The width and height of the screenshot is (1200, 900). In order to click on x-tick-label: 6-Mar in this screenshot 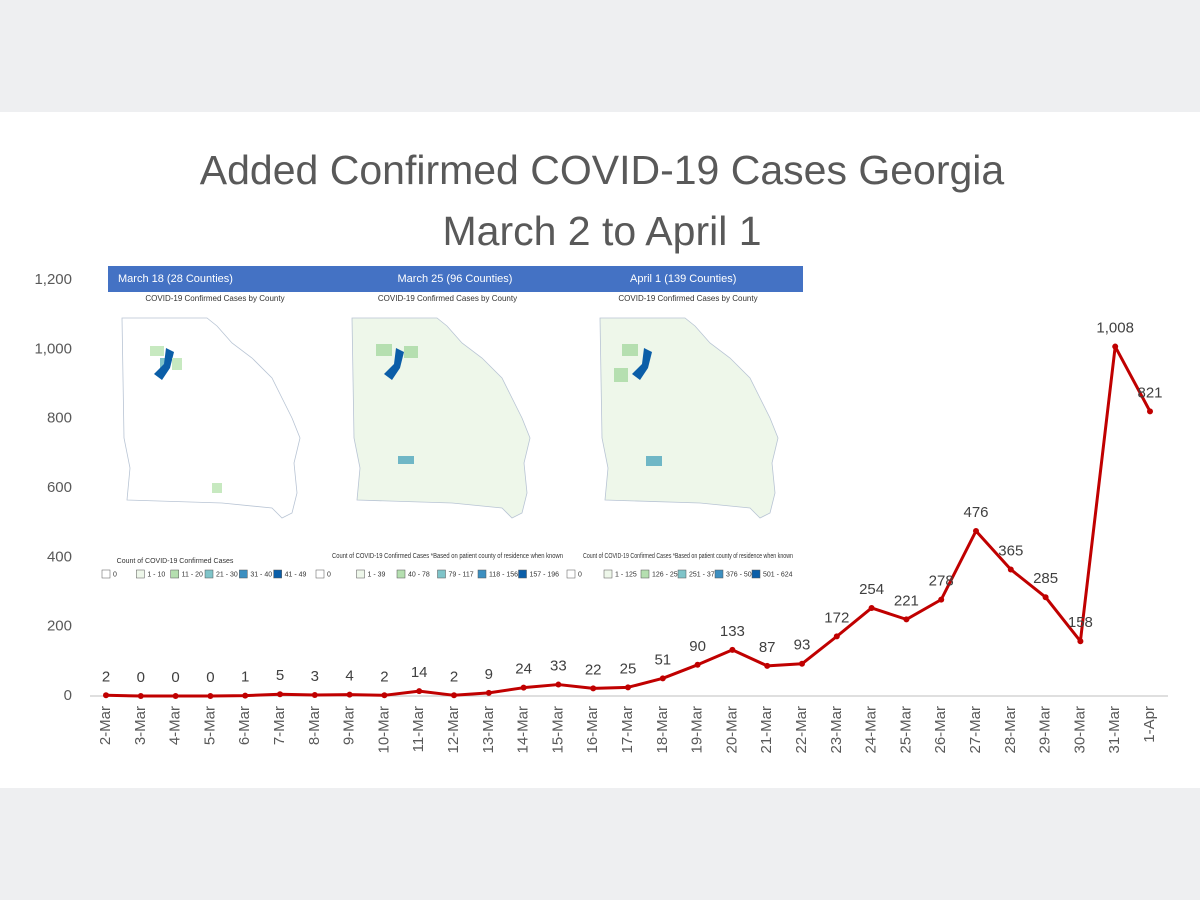, I will do `click(244, 725)`.